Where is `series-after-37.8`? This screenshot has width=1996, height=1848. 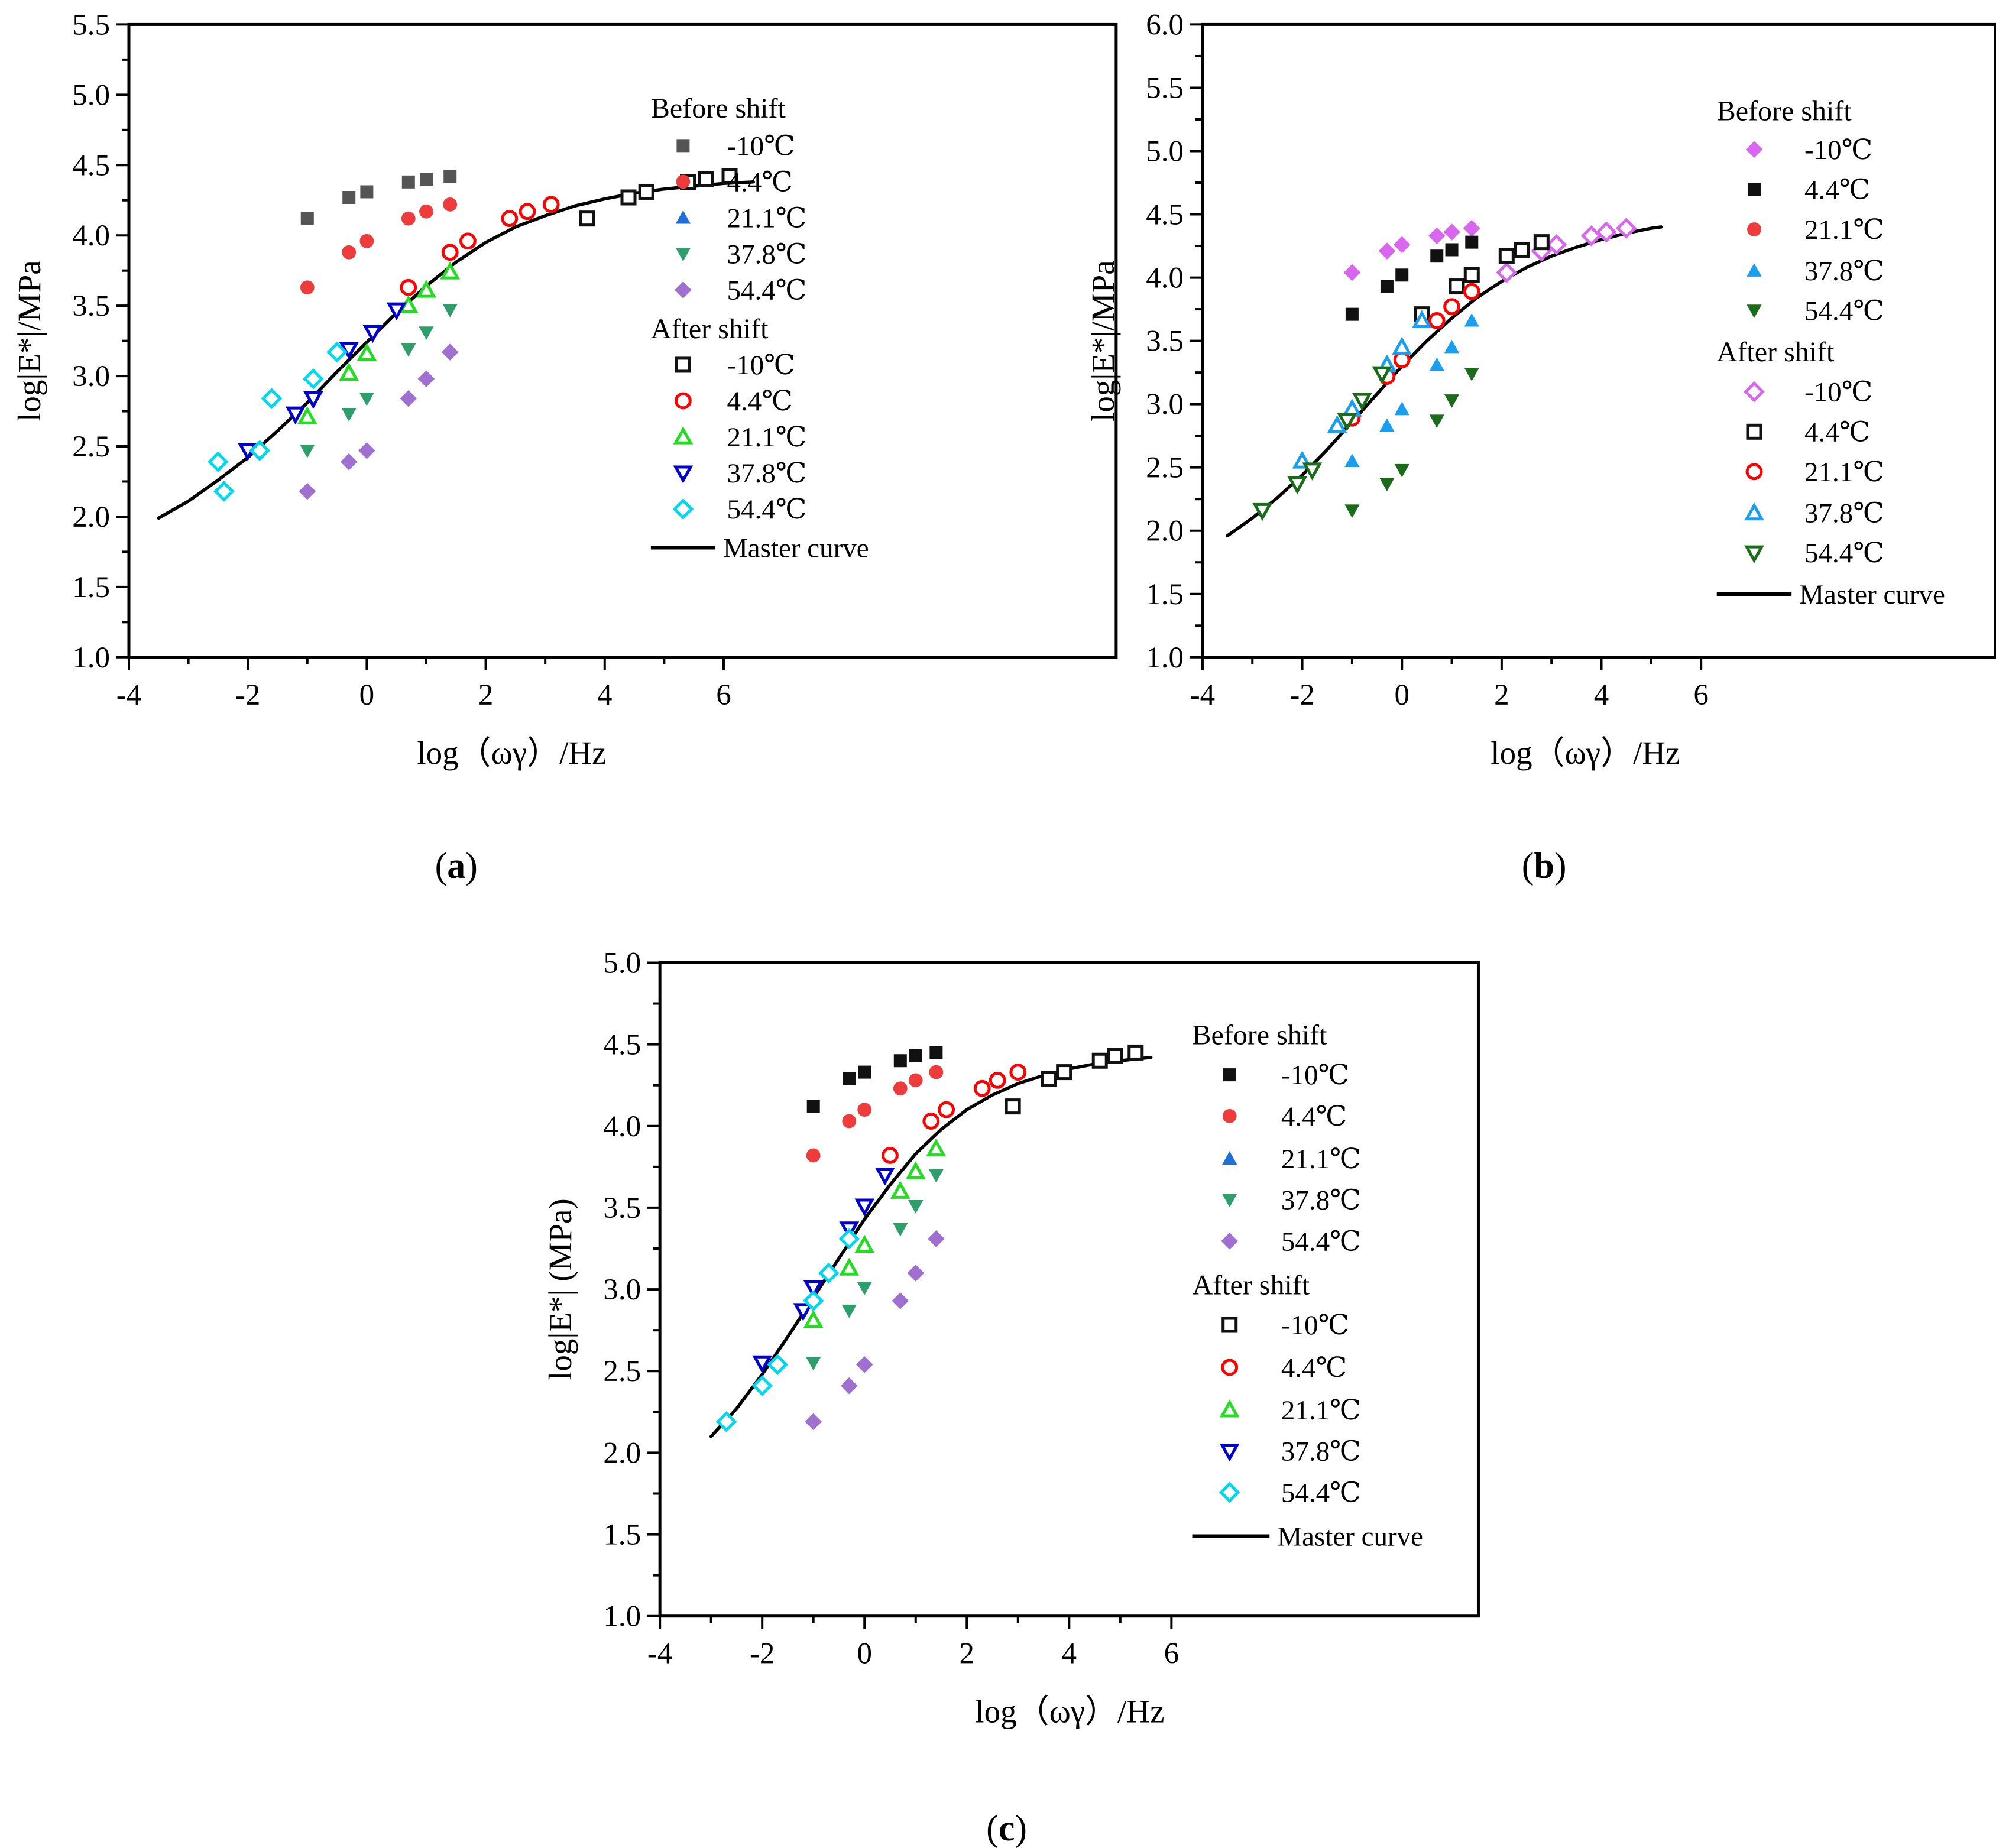 series-after-37.8 is located at coordinates (1362, 389).